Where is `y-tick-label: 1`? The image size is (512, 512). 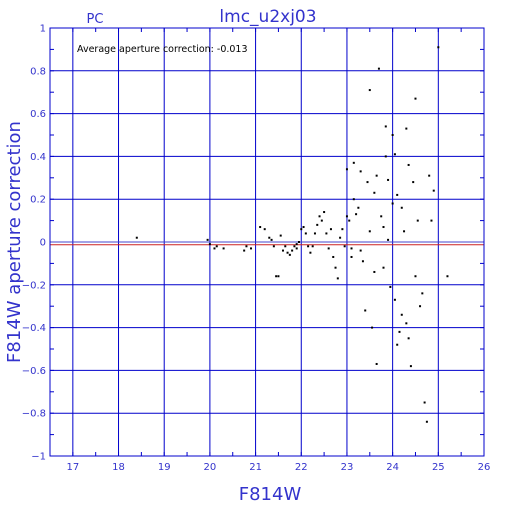 y-tick-label: 1 is located at coordinates (43, 29).